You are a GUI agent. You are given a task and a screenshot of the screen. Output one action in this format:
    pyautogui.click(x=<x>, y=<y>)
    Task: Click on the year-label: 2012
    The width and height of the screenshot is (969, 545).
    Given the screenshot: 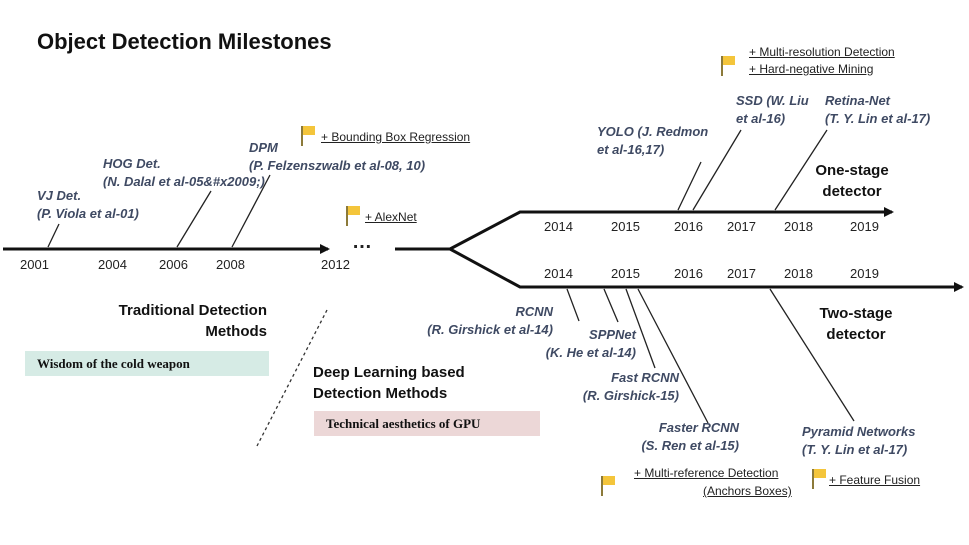 What is the action you would take?
    pyautogui.click(x=335, y=264)
    